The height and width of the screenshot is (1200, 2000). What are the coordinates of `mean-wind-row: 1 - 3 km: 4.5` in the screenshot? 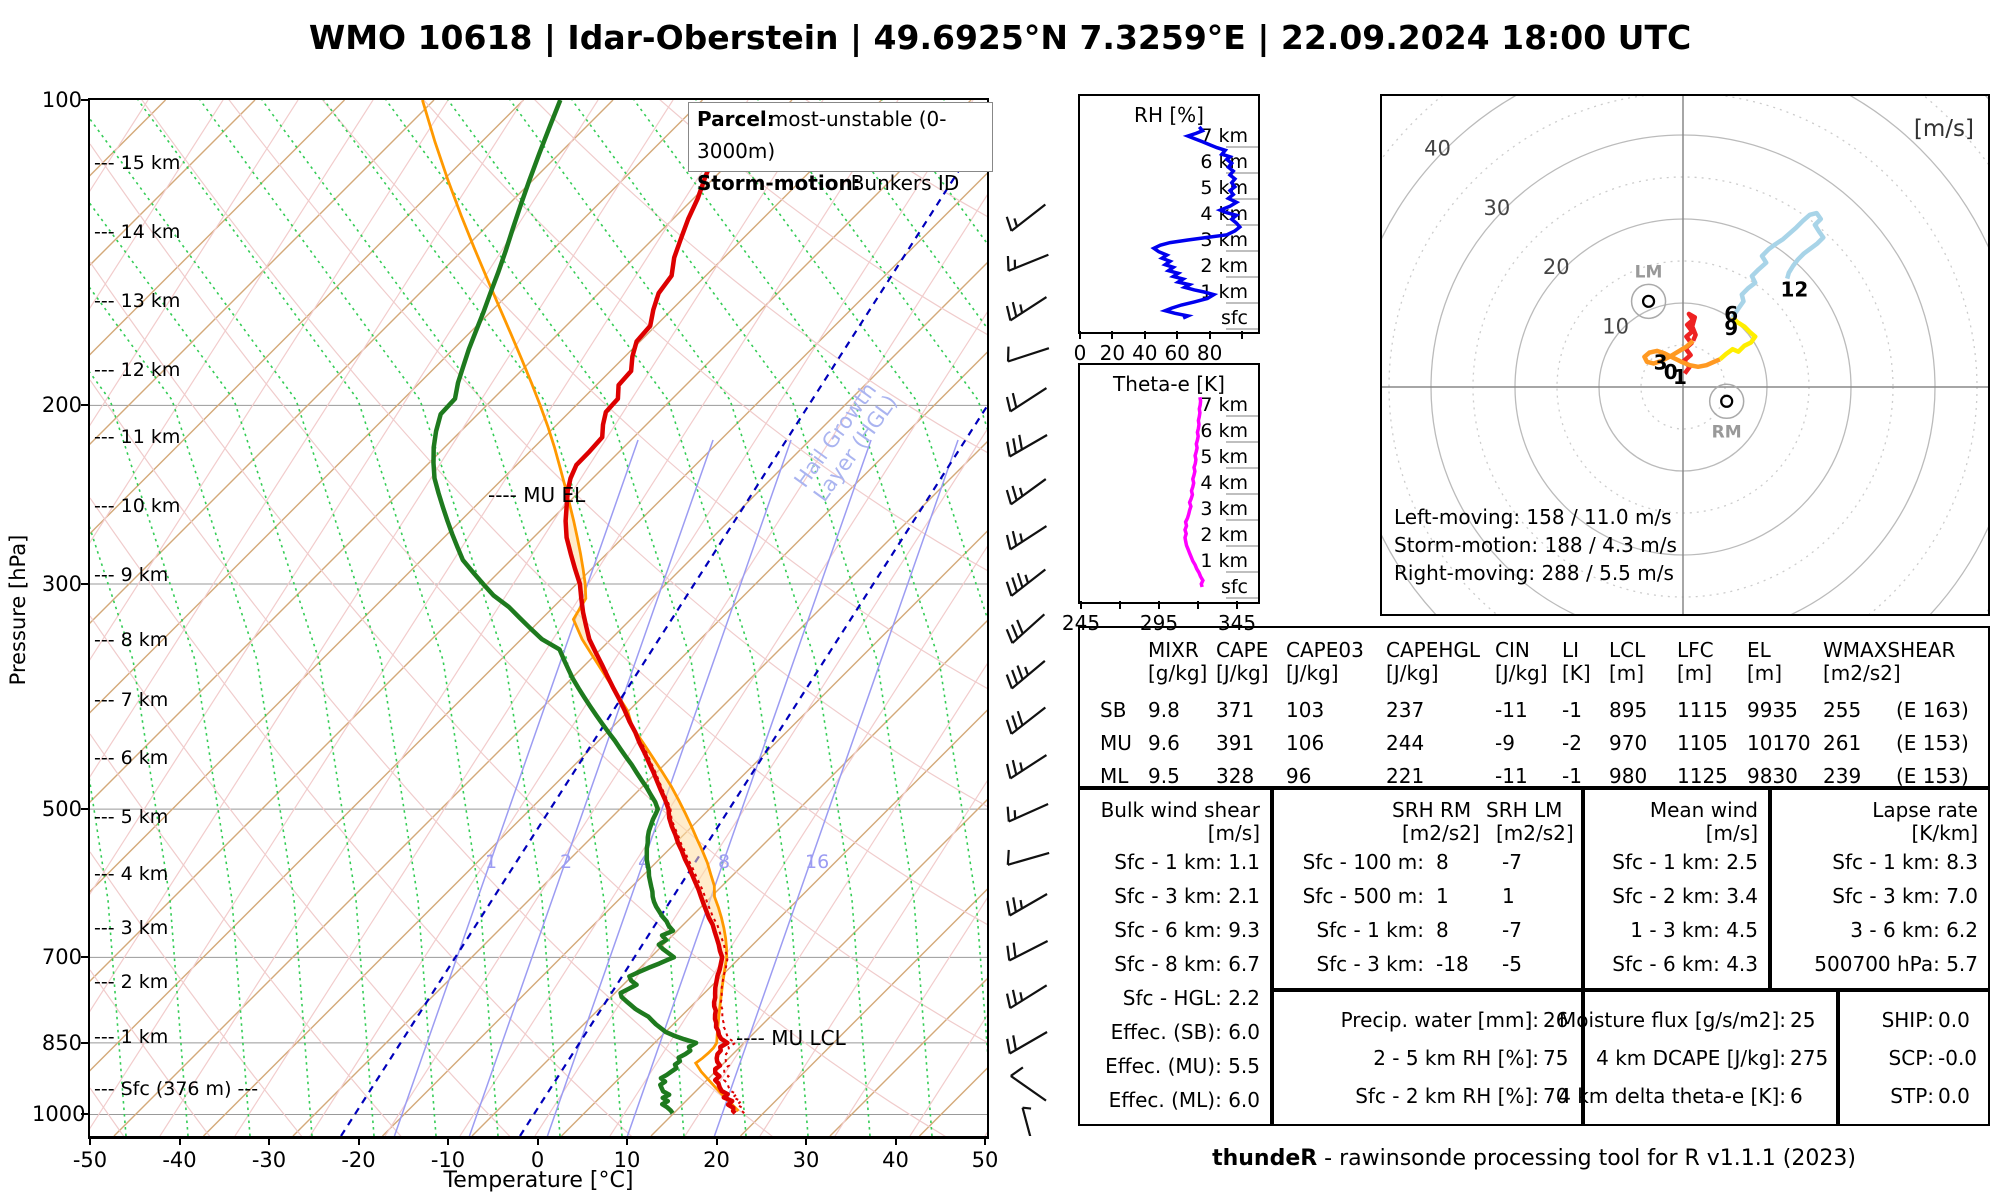 It's located at (1694, 930).